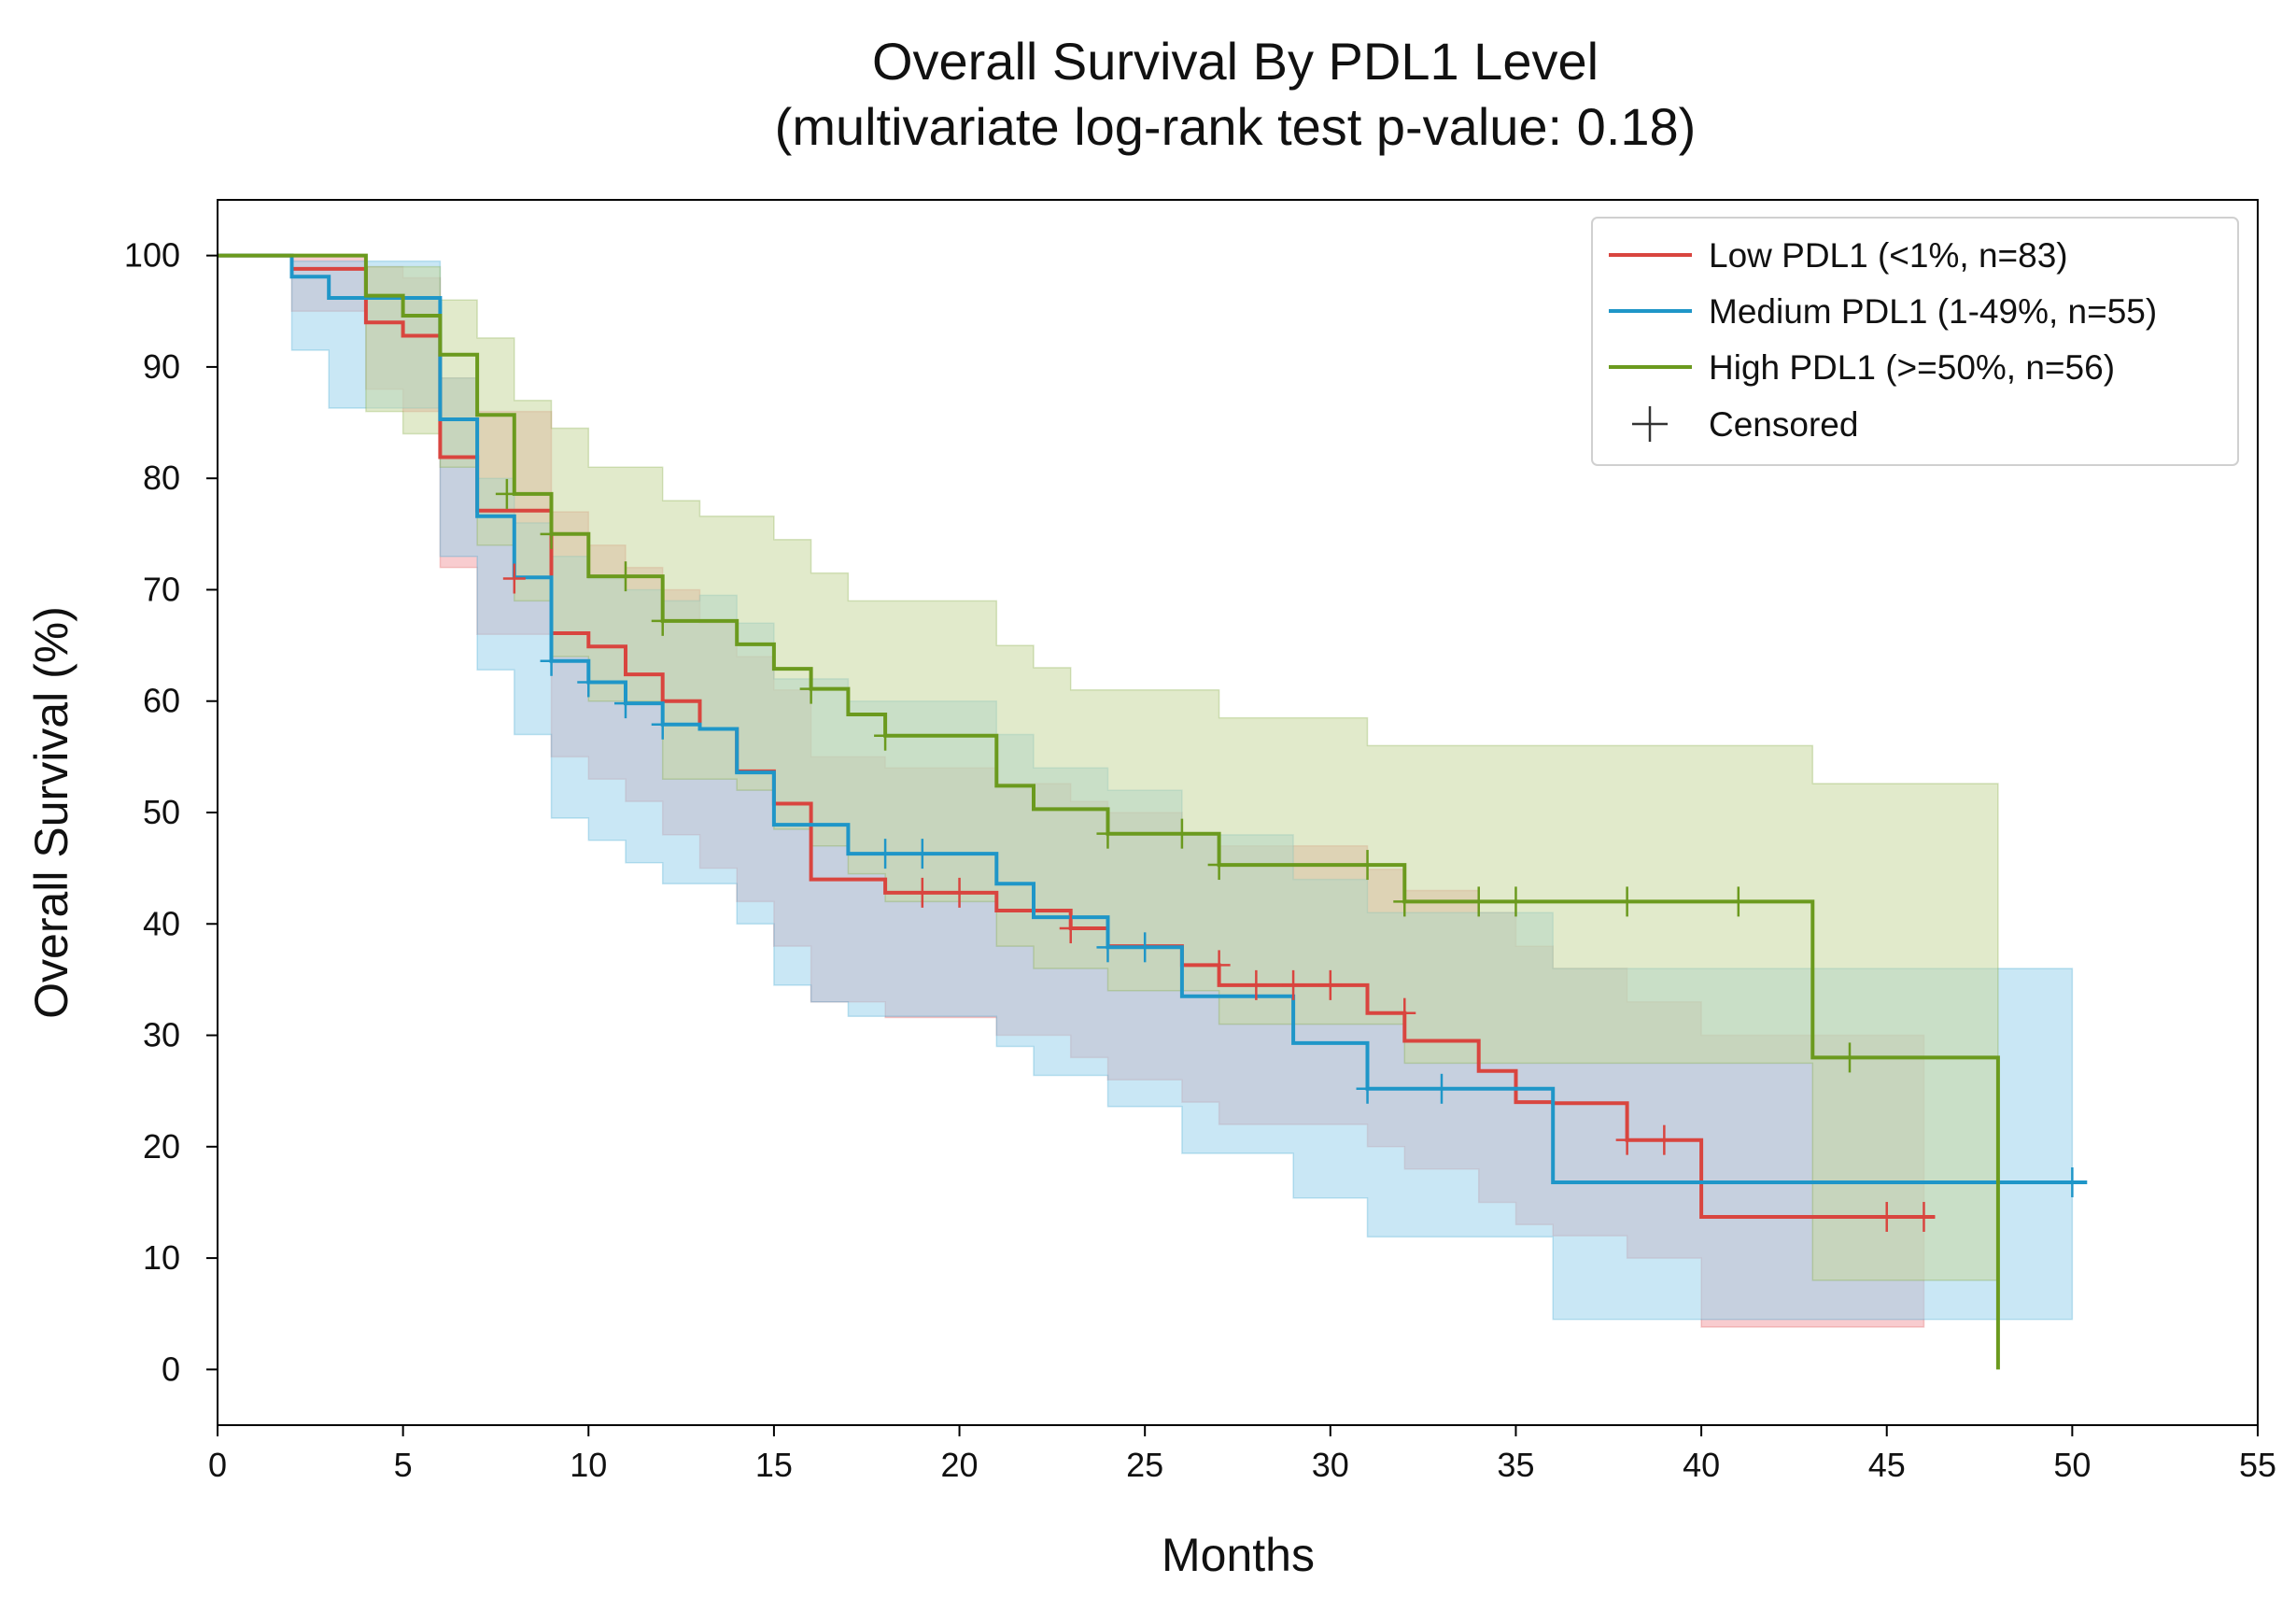  I want to click on y-tick-label: 30, so click(162, 1035).